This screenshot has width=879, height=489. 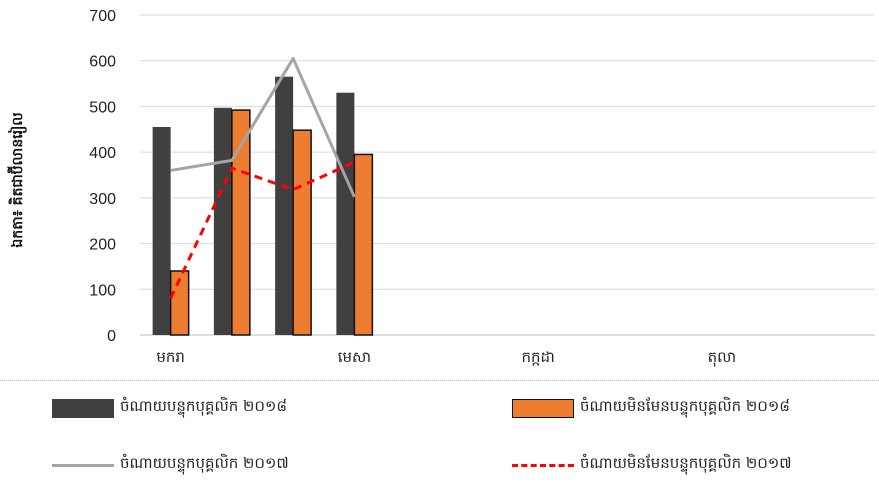 I want to click on legend-item-nonstaff-2017: ចំណាយមិនមែនបន្ទុកបុគ្គលិក ២០១៧, so click(x=652, y=465).